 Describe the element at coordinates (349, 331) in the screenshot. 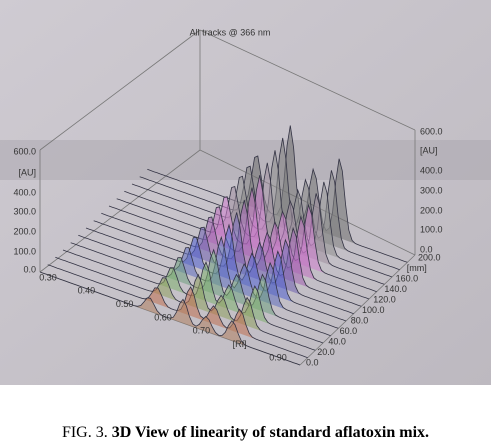

I see `depth-axis-label: 60.0` at that location.